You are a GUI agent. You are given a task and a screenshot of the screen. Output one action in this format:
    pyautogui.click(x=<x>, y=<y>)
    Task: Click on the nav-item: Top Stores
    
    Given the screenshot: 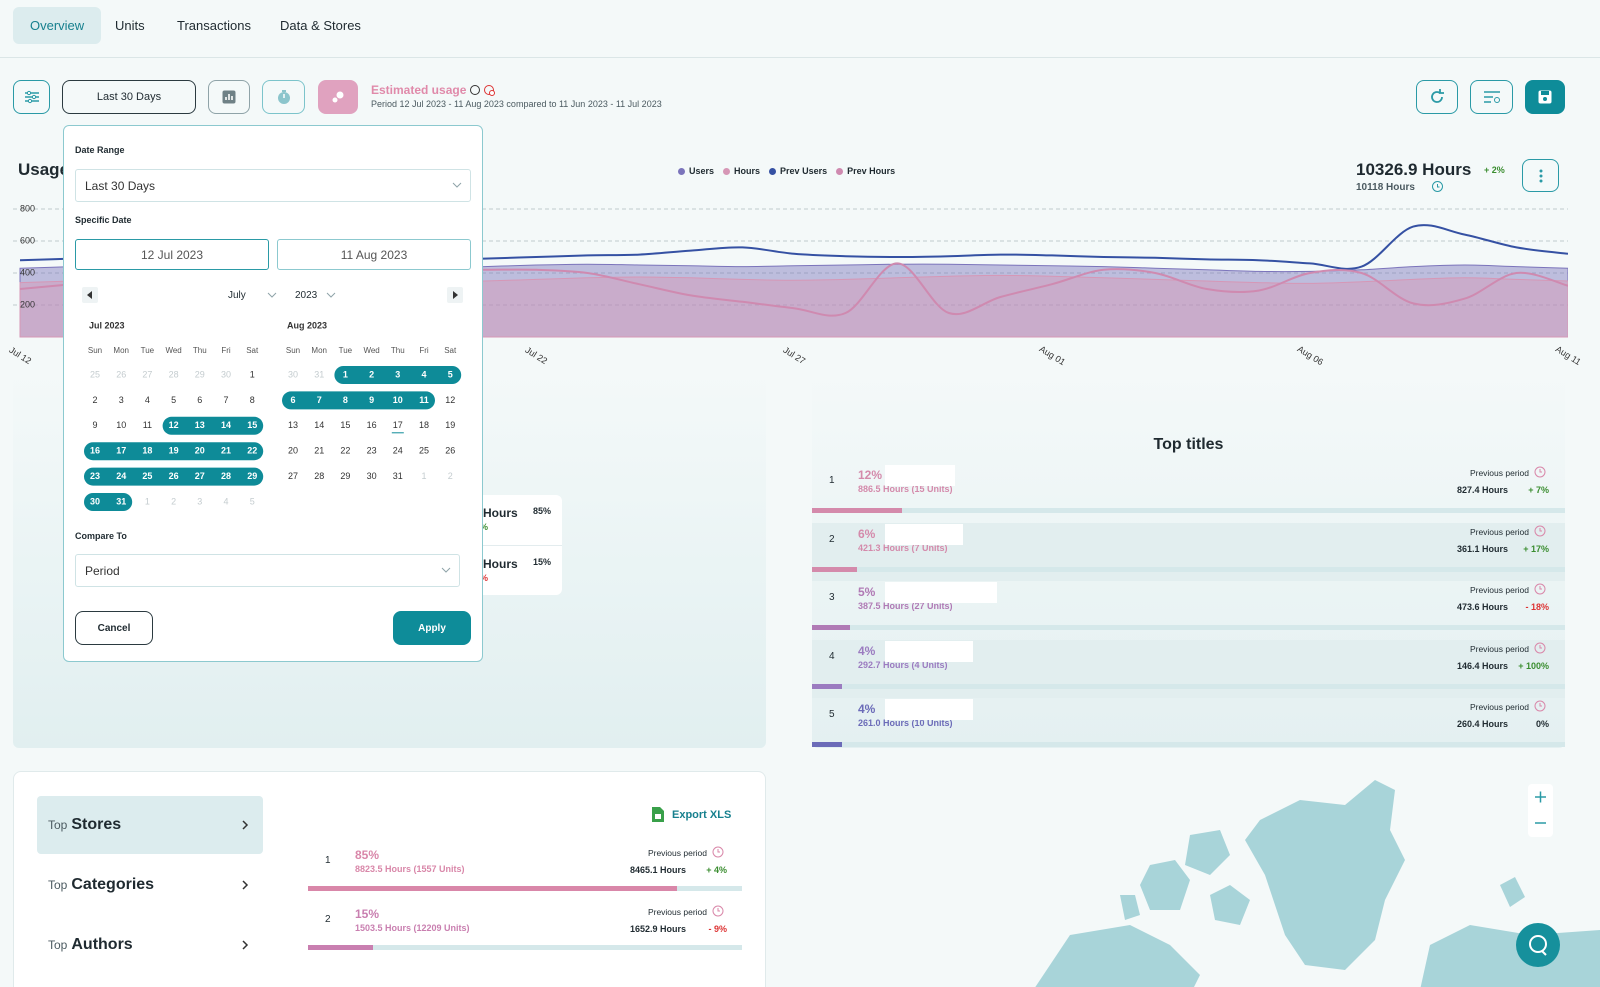 What is the action you would take?
    pyautogui.click(x=150, y=825)
    